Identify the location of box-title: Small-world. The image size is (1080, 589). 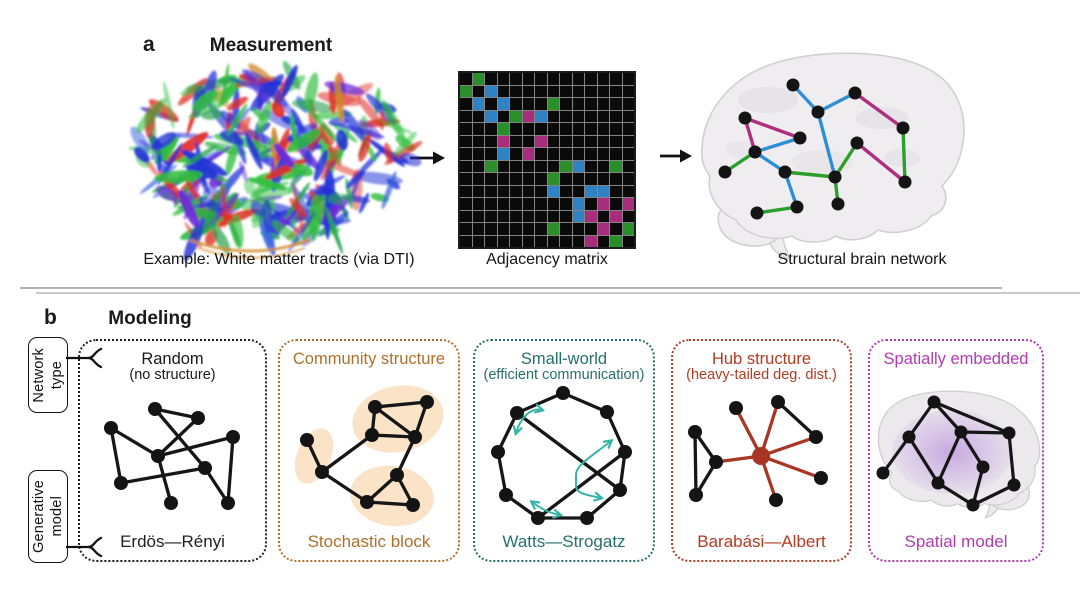
(564, 359).